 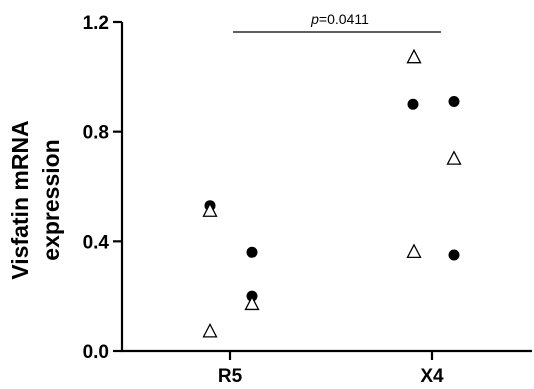 I want to click on p-value-label: p=0.0411, so click(x=339, y=19).